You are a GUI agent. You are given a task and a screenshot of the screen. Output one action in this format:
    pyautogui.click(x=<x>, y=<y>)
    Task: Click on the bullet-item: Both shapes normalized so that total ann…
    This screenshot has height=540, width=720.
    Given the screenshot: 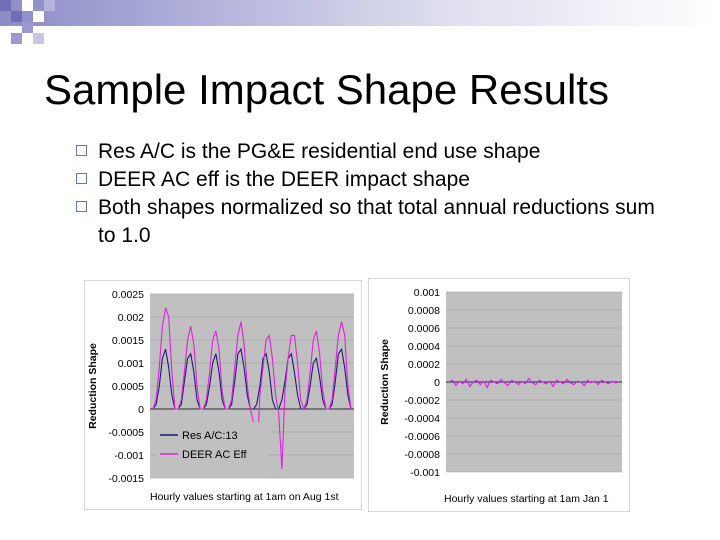 What is the action you would take?
    pyautogui.click(x=376, y=222)
    